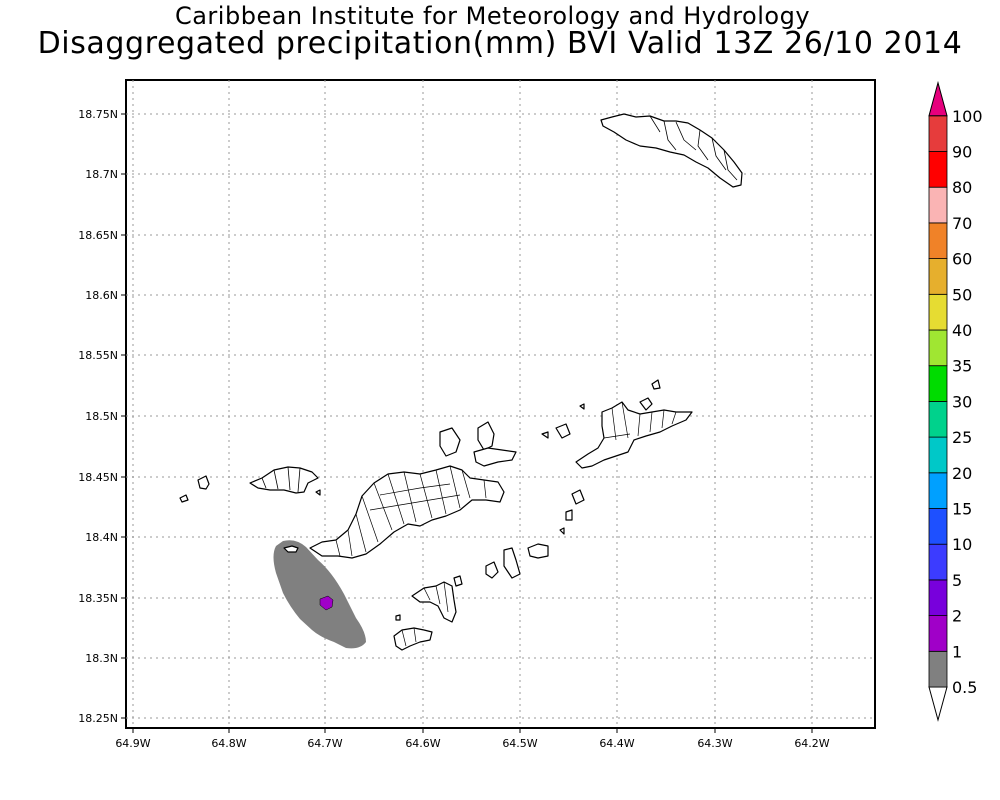 The width and height of the screenshot is (1000, 800). I want to click on colorbar-level-label: 2, so click(957, 616).